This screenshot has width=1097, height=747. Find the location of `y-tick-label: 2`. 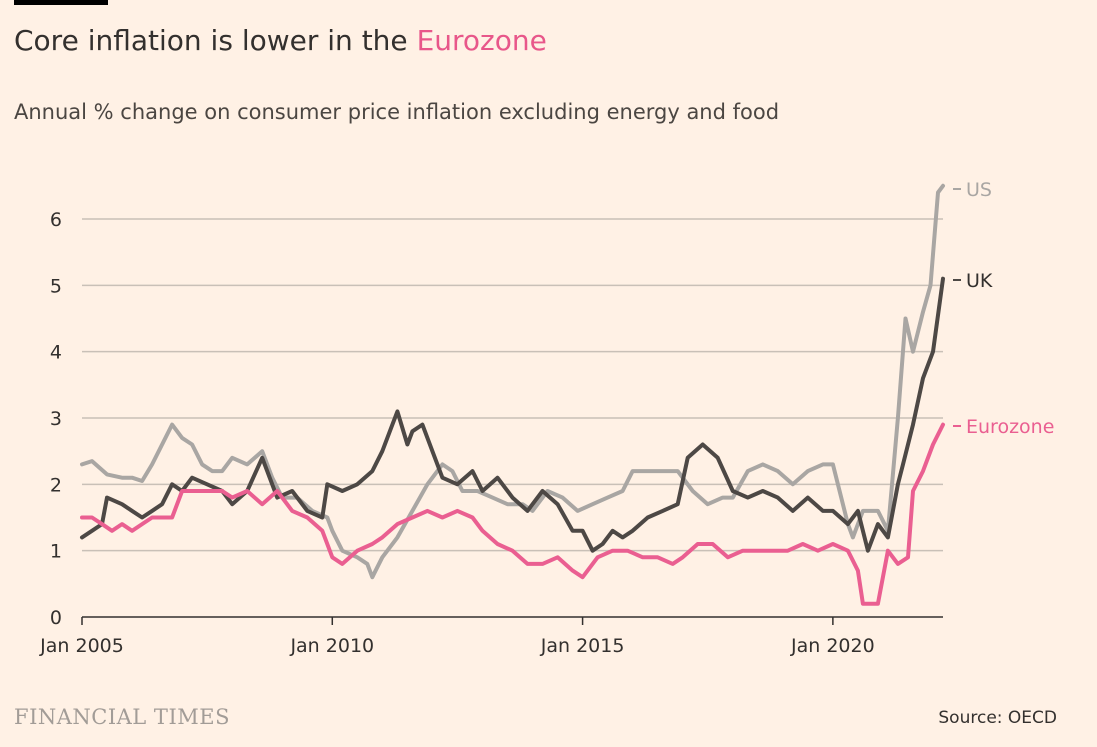

y-tick-label: 2 is located at coordinates (56, 485).